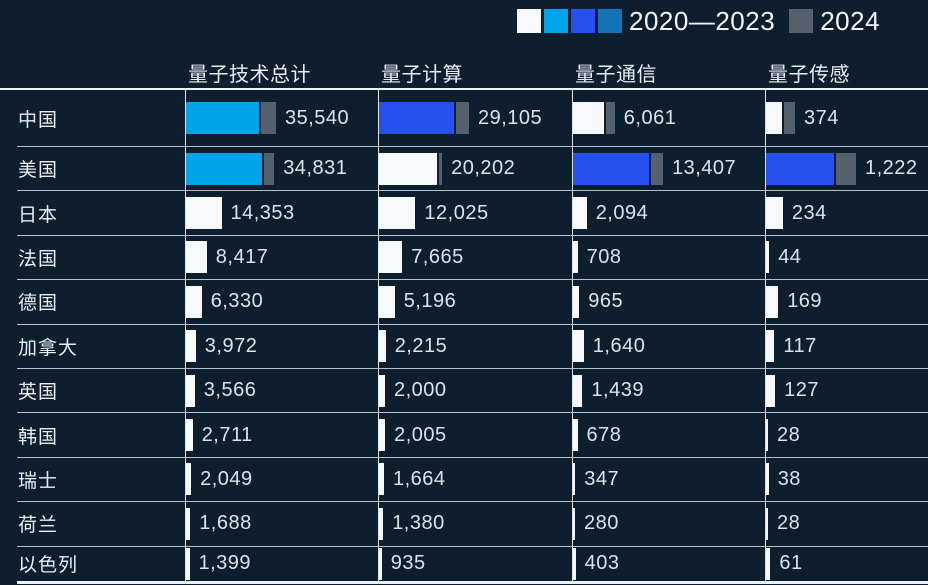 The width and height of the screenshot is (928, 585). Describe the element at coordinates (668, 346) in the screenshot. I see `bar-cell: 1,640` at that location.